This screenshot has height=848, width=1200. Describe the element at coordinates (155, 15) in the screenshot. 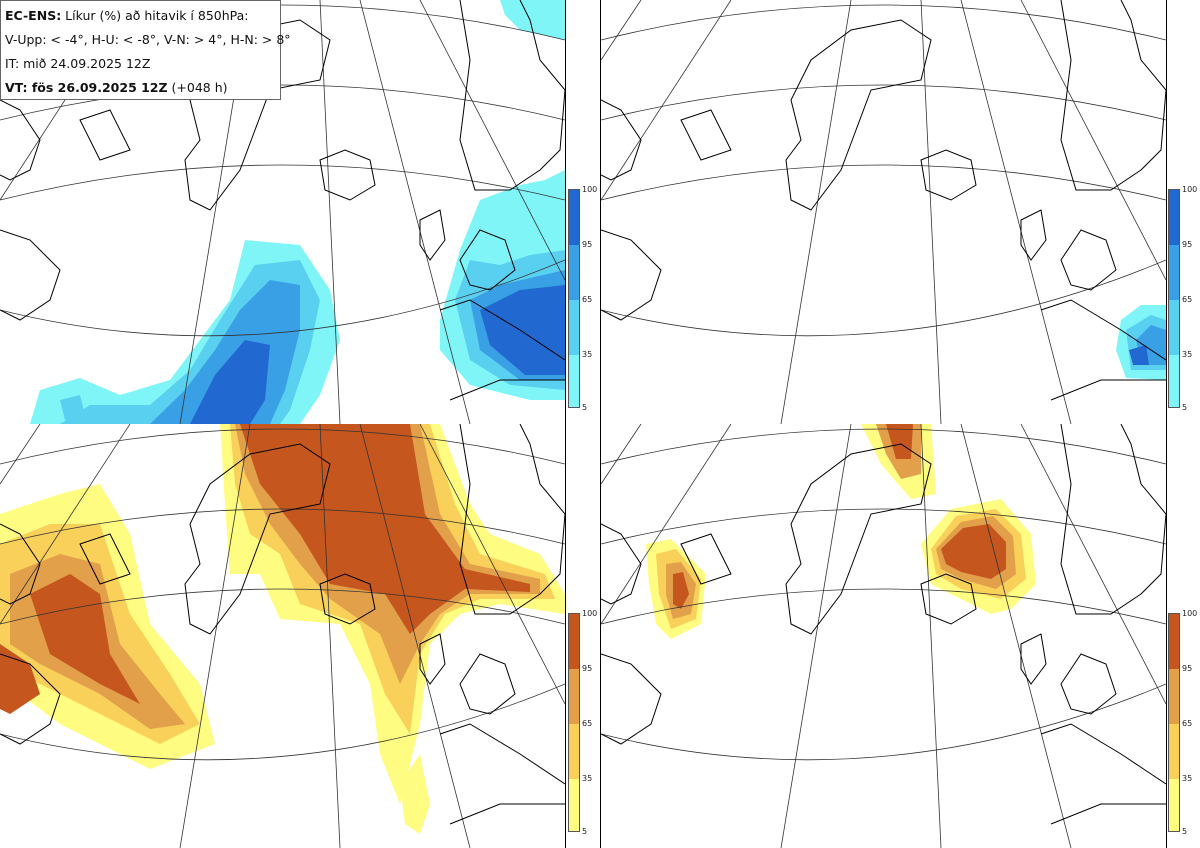

I see `title-text: Líkur (%) að hitavik í 850hPa:` at that location.